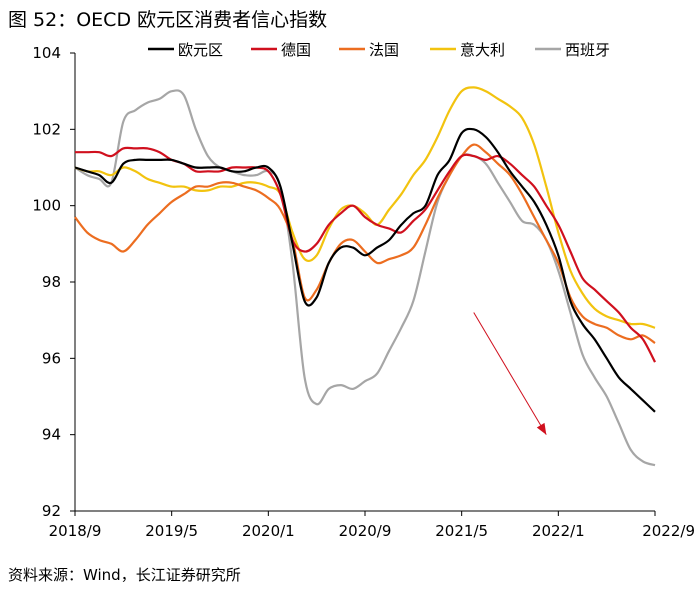 The width and height of the screenshot is (700, 593). I want to click on annotation-group, so click(510, 373).